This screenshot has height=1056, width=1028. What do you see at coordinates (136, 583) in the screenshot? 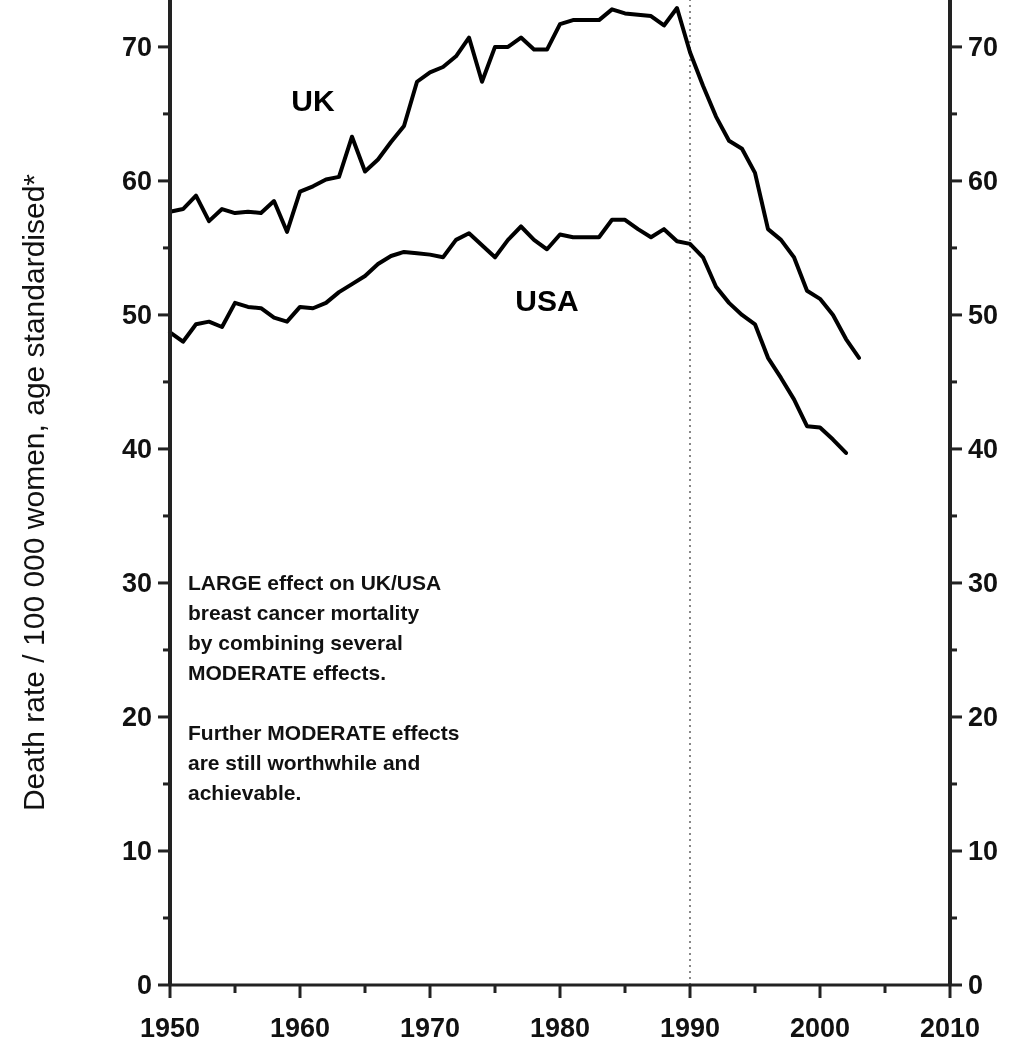
I see `y-tick-label: 30` at bounding box center [136, 583].